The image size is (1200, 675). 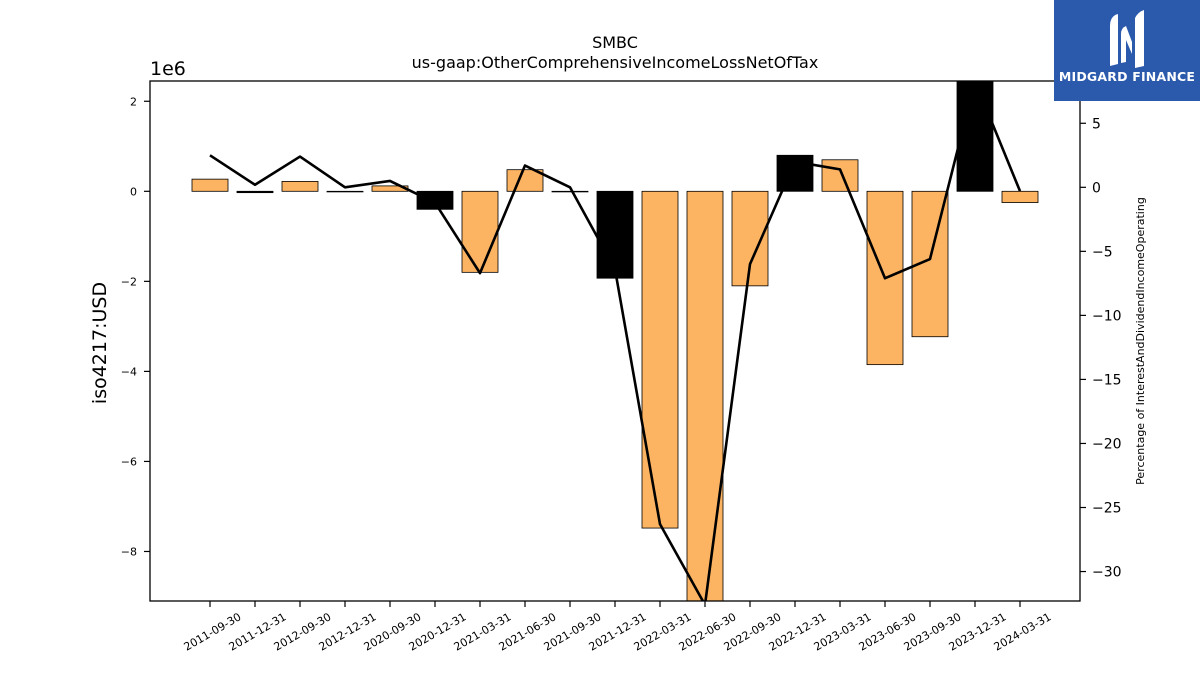 What do you see at coordinates (129, 461) in the screenshot?
I see `y-tick-label: −6` at bounding box center [129, 461].